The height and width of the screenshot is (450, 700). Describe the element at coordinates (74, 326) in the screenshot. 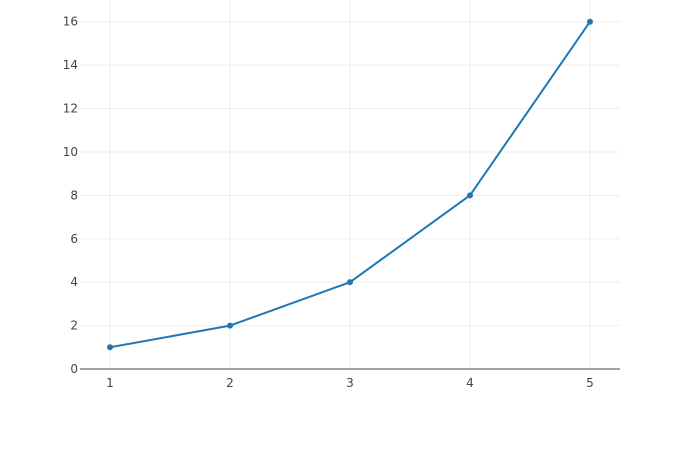

I see `y-tick-label: 2` at that location.